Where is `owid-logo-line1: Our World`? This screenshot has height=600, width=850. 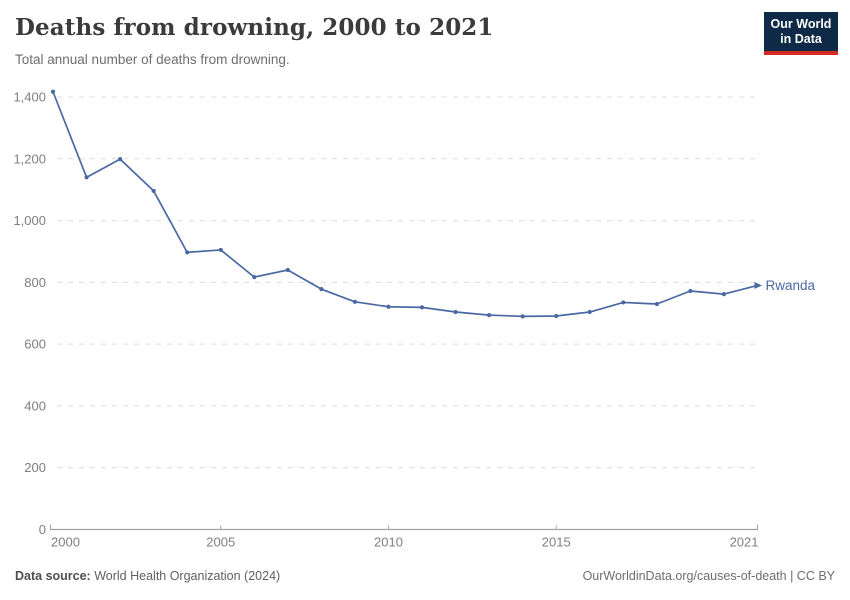 owid-logo-line1: Our World is located at coordinates (801, 24).